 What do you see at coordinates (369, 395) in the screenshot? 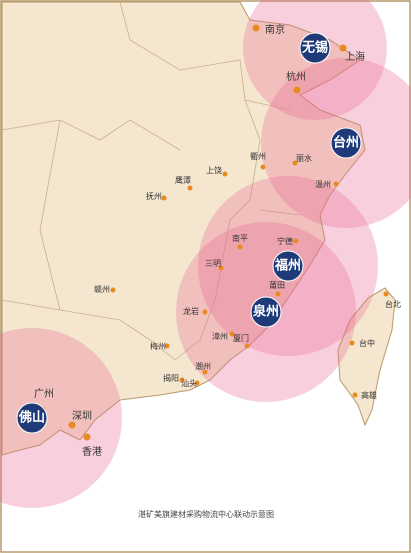
I see `city-label: 高雄` at bounding box center [369, 395].